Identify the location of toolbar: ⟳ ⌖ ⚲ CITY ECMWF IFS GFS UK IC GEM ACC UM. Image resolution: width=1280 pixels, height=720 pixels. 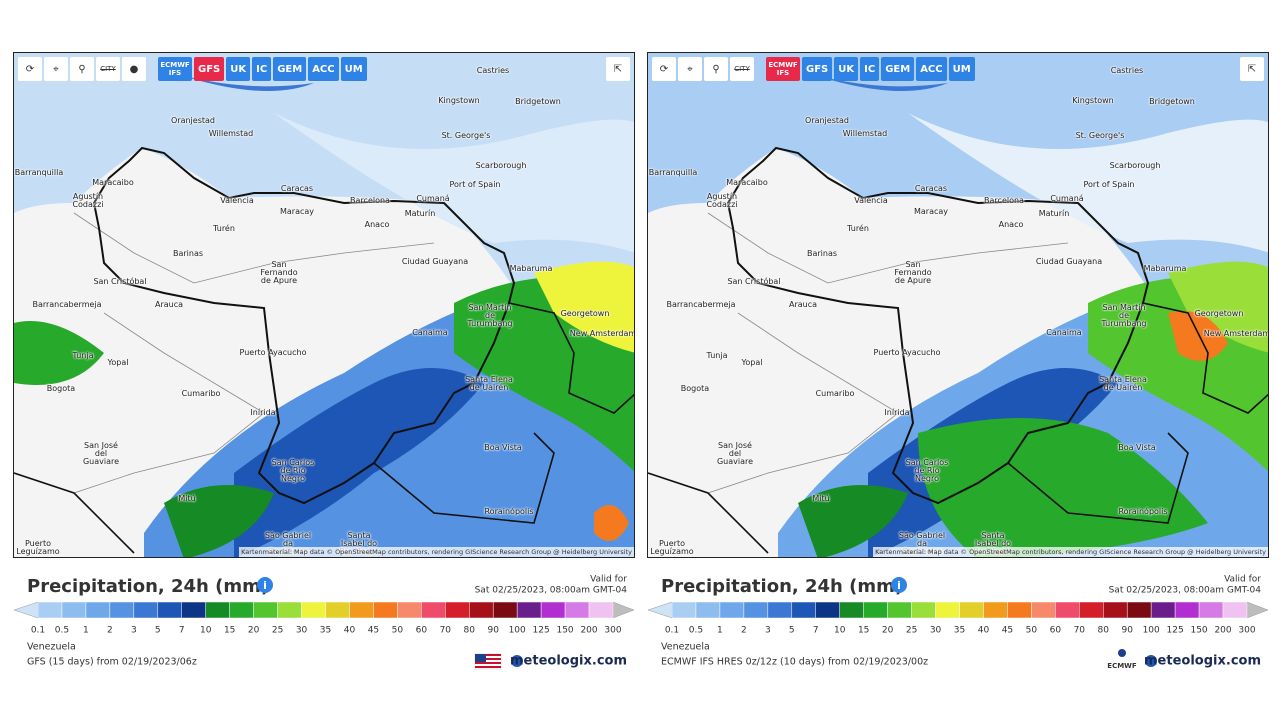
(813, 69).